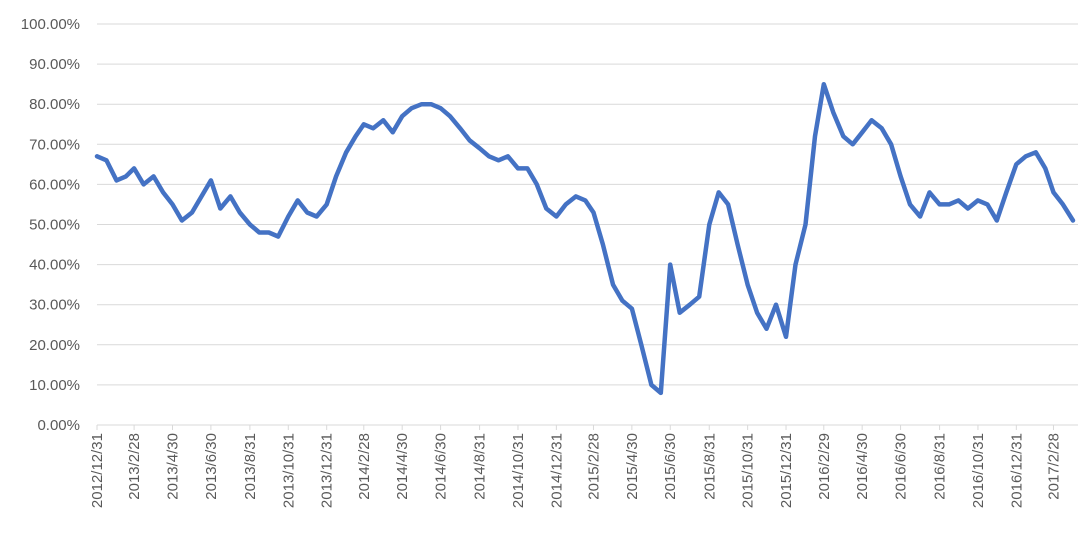 The image size is (1092, 543). I want to click on x-tick-label: 2016/8/31, so click(940, 466).